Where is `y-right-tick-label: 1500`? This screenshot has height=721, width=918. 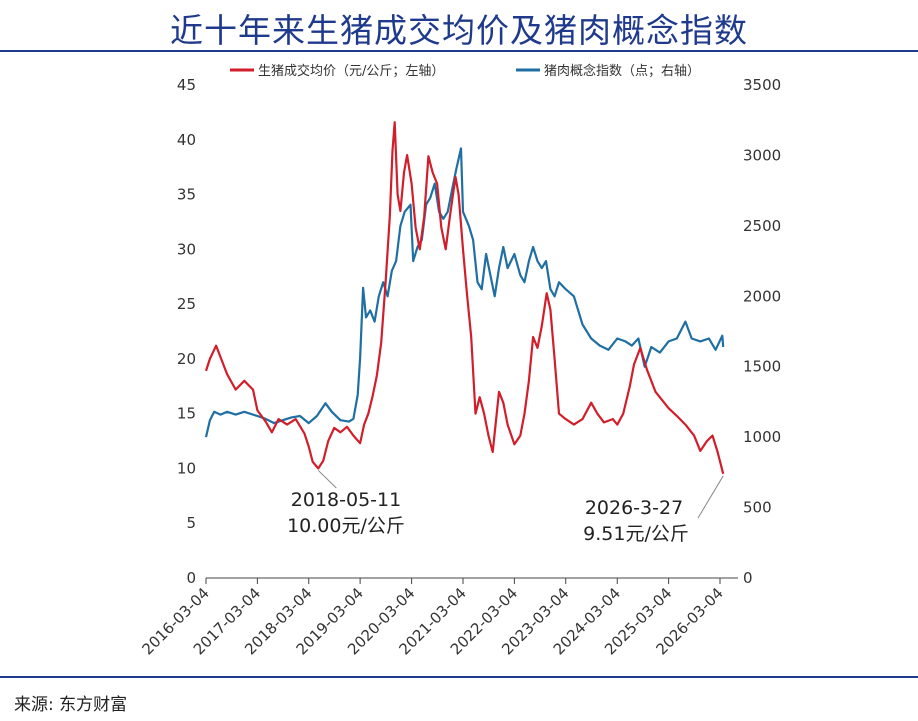
y-right-tick-label: 1500 is located at coordinates (762, 367).